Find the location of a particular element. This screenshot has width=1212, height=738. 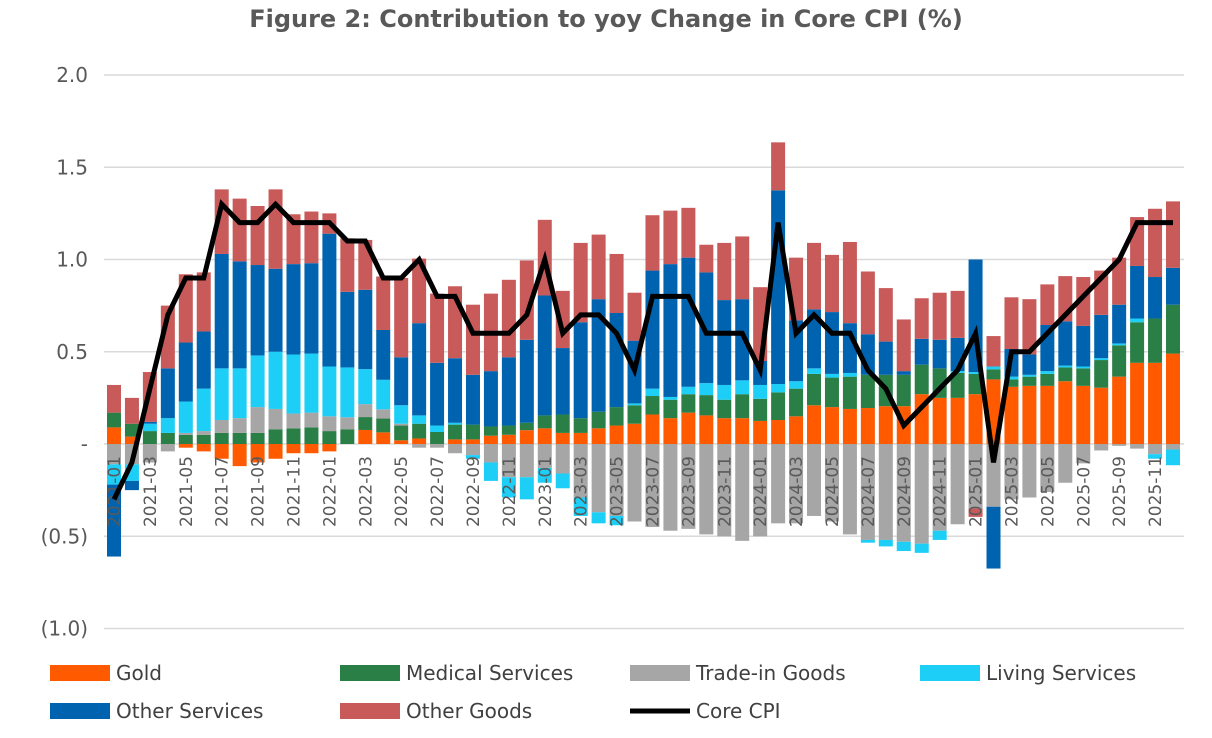

x-tick-label: 2024-11 is located at coordinates (941, 491).